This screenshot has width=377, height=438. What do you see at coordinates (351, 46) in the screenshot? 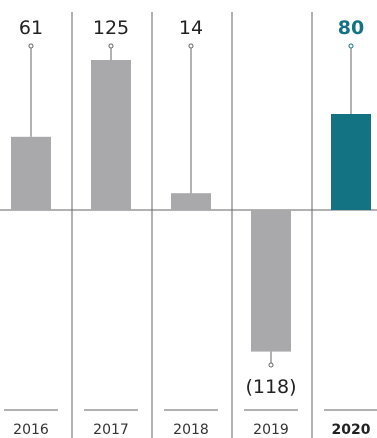
I see `leader-dot-2020` at bounding box center [351, 46].